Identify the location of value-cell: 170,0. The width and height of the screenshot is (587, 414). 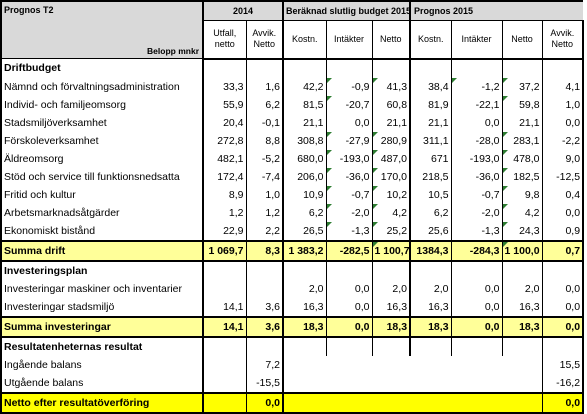
(391, 176).